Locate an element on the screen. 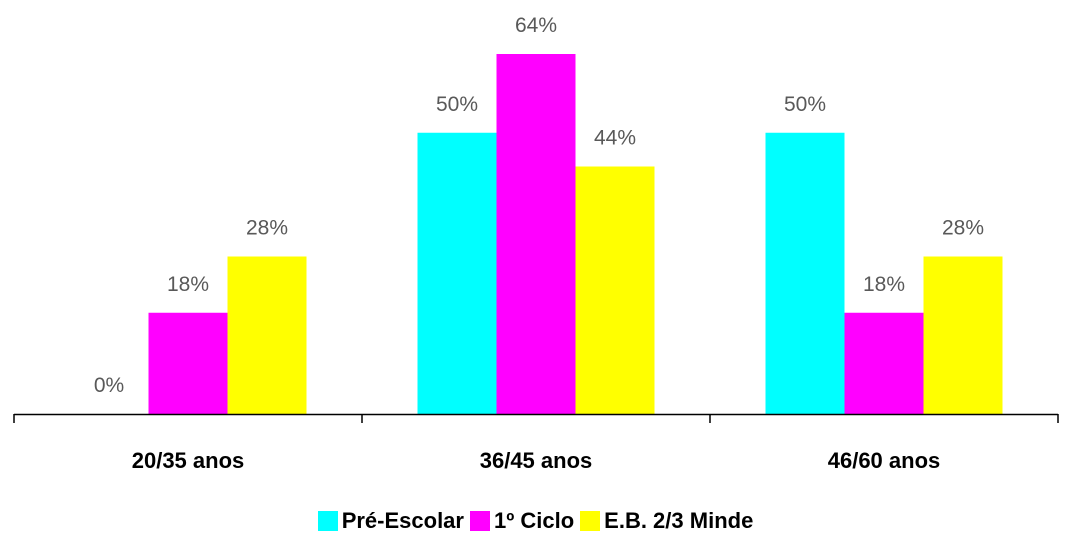 The width and height of the screenshot is (1071, 537). x-axis is located at coordinates (536, 418).